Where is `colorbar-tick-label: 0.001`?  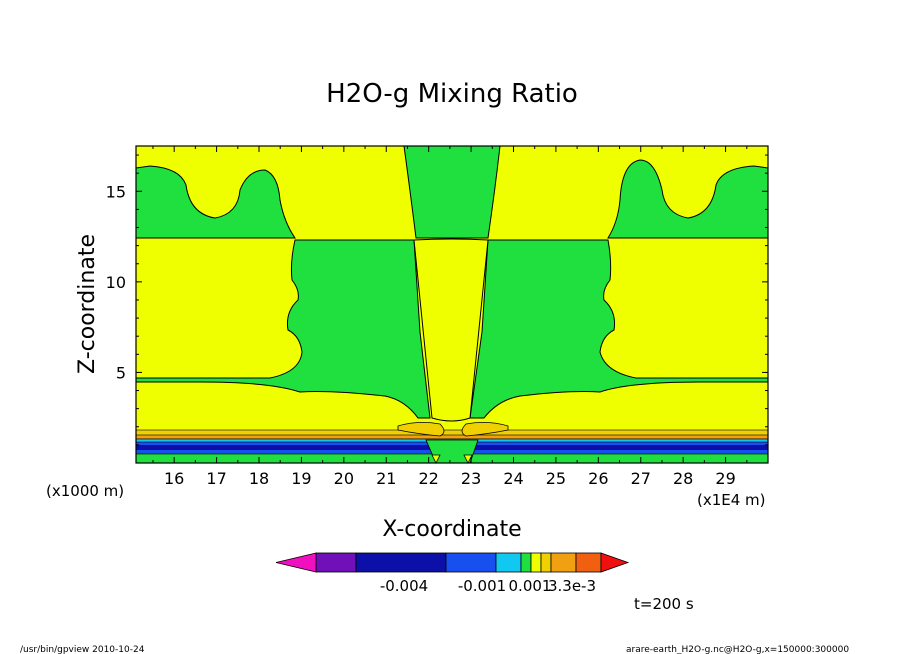 colorbar-tick-label: 0.001 is located at coordinates (530, 586).